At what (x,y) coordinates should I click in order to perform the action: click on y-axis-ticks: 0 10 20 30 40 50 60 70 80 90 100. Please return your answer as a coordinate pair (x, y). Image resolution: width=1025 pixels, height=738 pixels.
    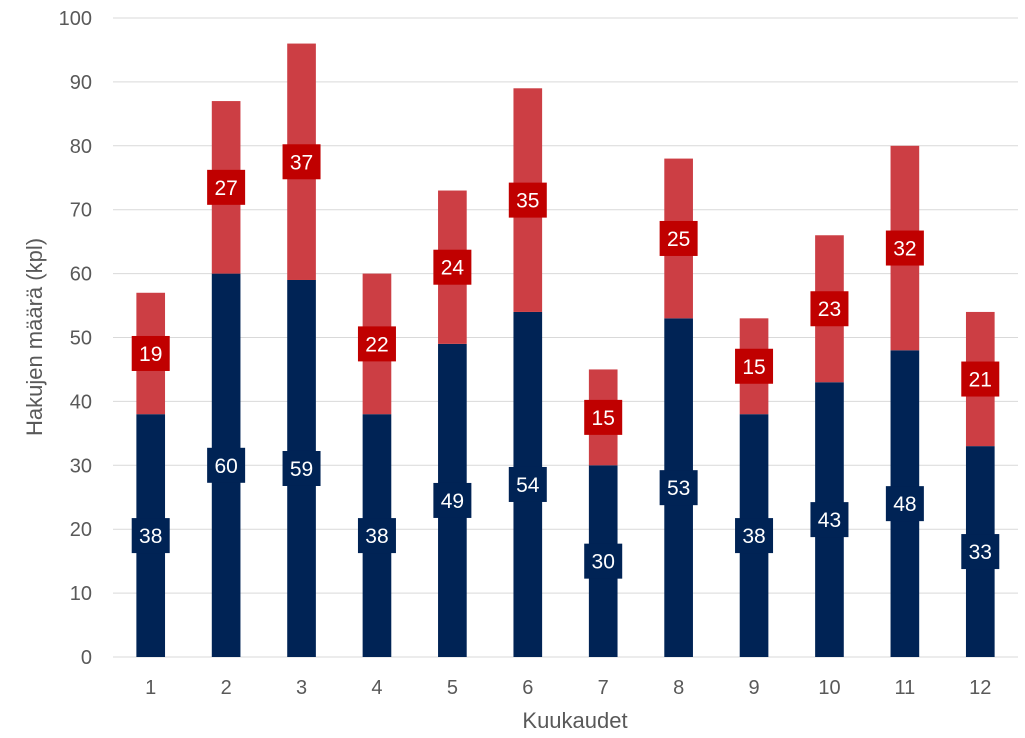
    Looking at the image, I should click on (75, 338).